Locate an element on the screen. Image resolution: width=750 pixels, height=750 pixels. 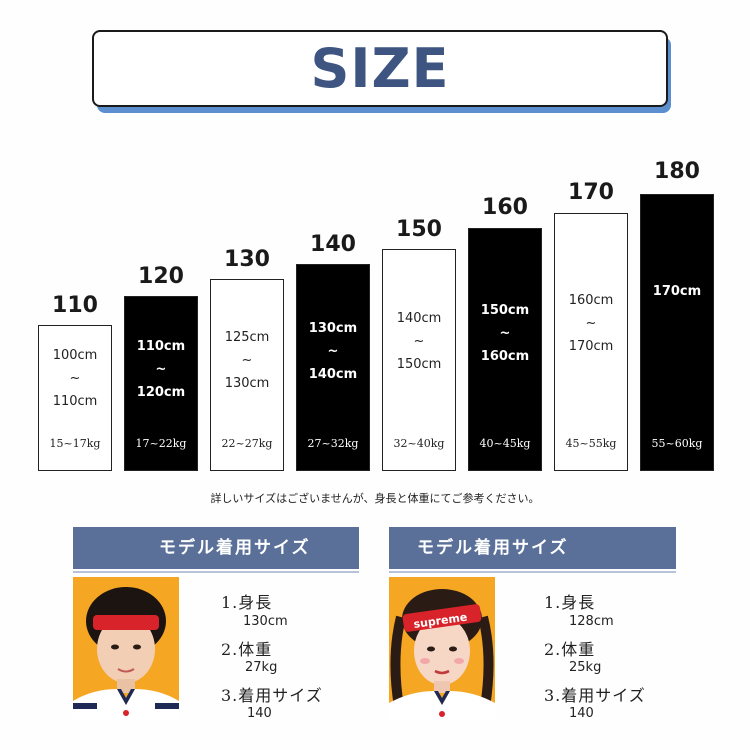
model-girl-illustration: supreme is located at coordinates (442, 649).